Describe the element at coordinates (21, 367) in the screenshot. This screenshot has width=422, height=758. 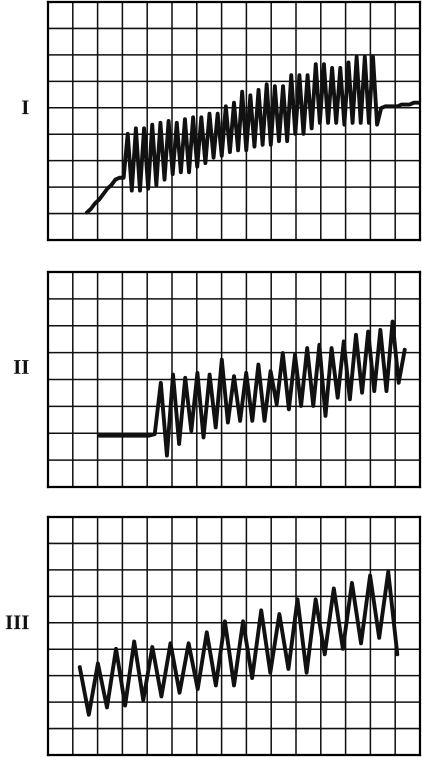
I see `text: II` at that location.